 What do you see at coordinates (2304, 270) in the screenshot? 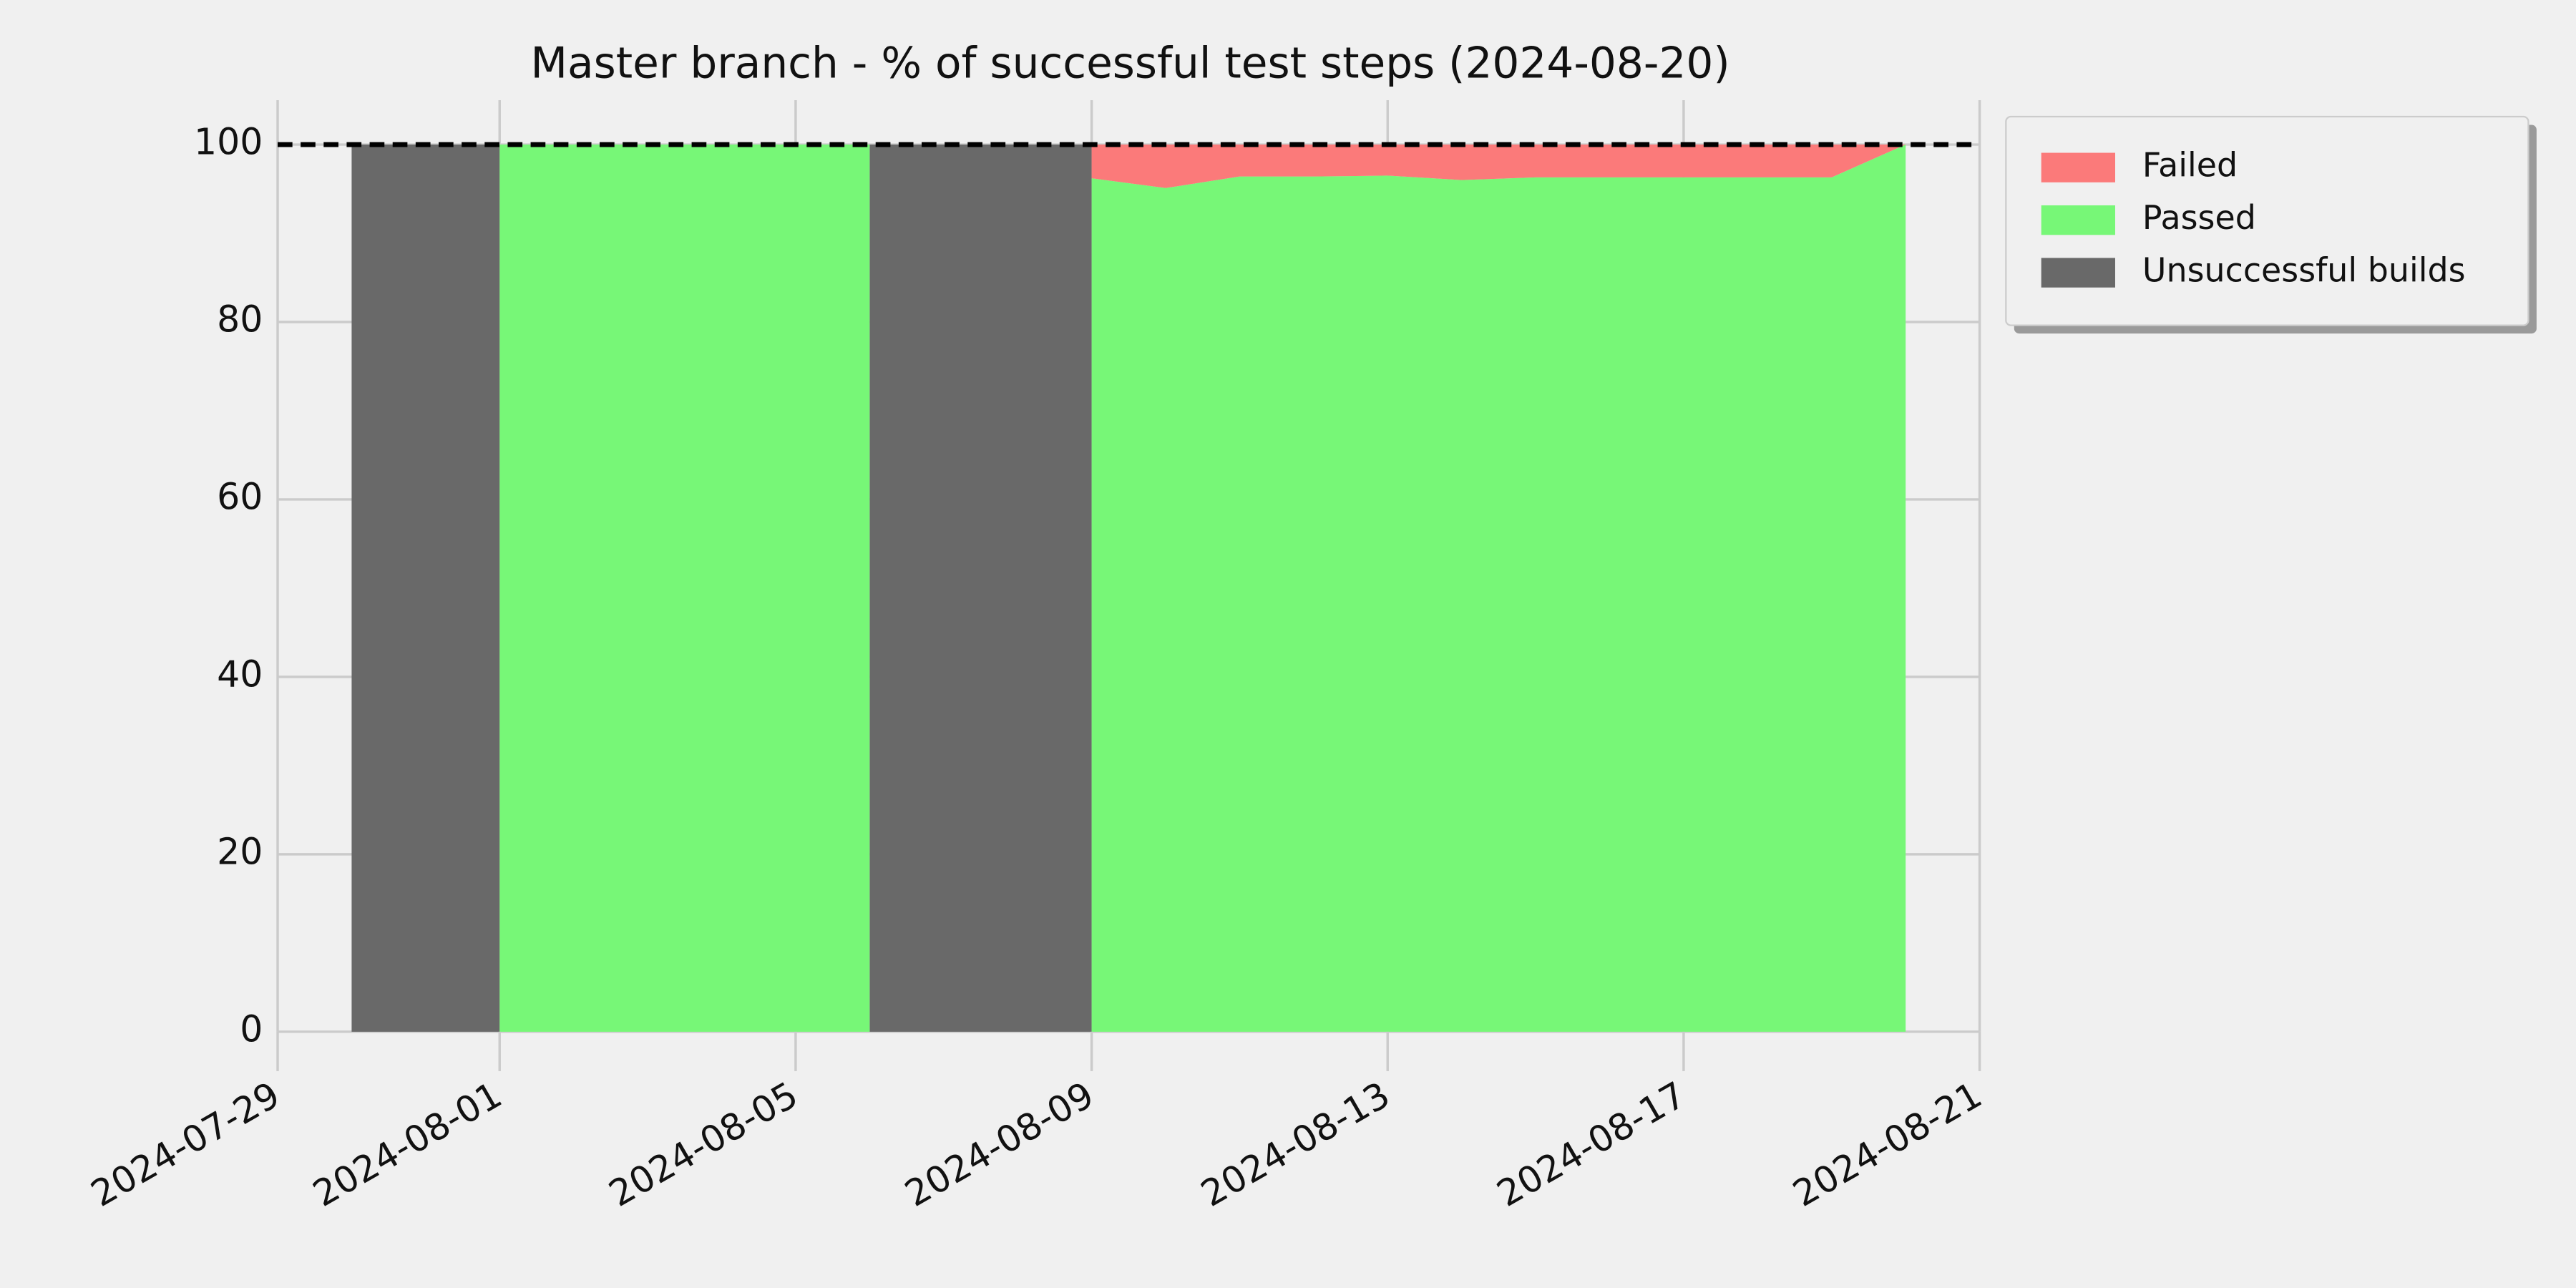
I see `legend-label: Unsuccessful builds` at bounding box center [2304, 270].